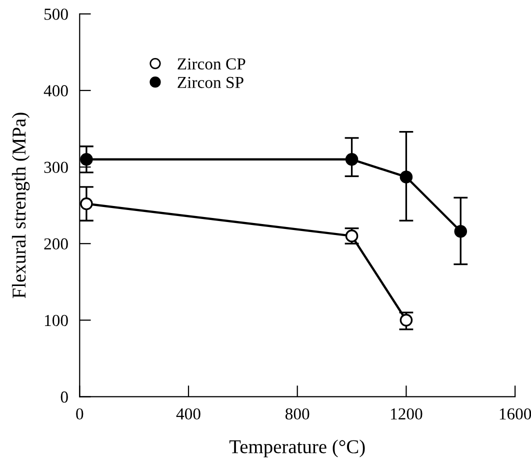  I want to click on y-tick-label: 0, so click(64, 397).